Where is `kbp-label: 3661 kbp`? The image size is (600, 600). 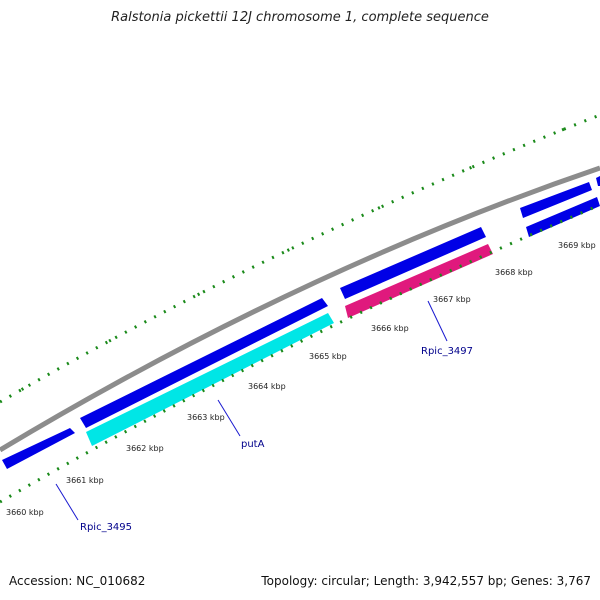
kbp-label: 3661 kbp is located at coordinates (85, 480).